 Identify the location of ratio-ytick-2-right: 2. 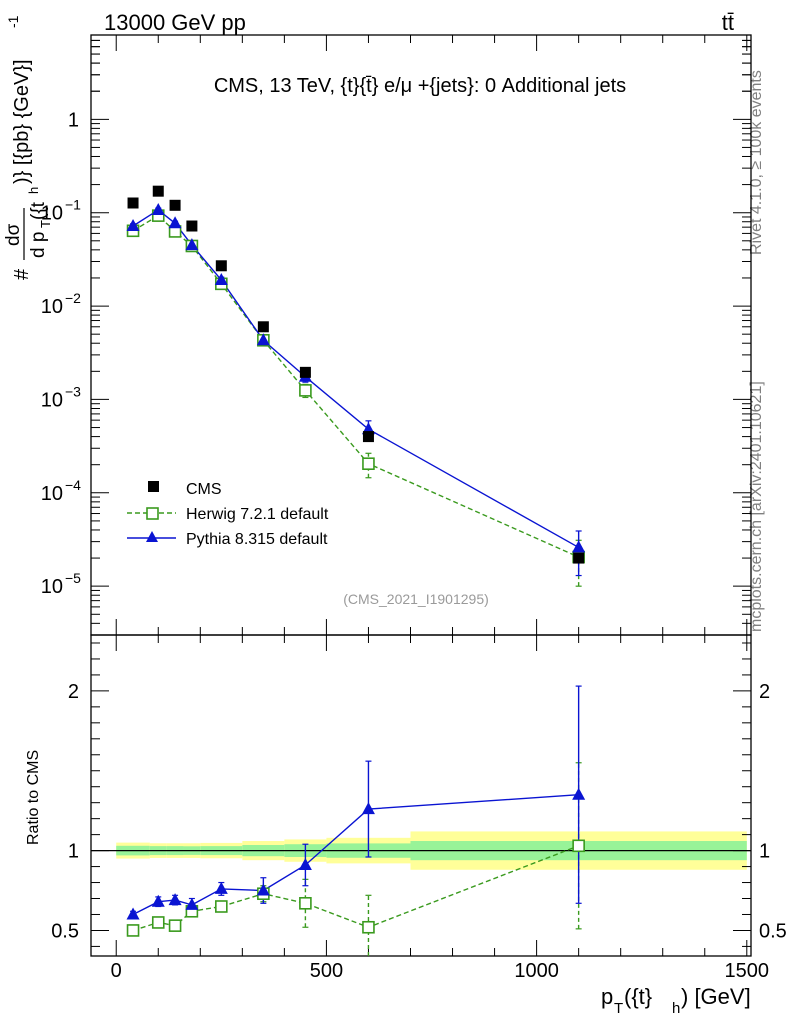
(764, 692).